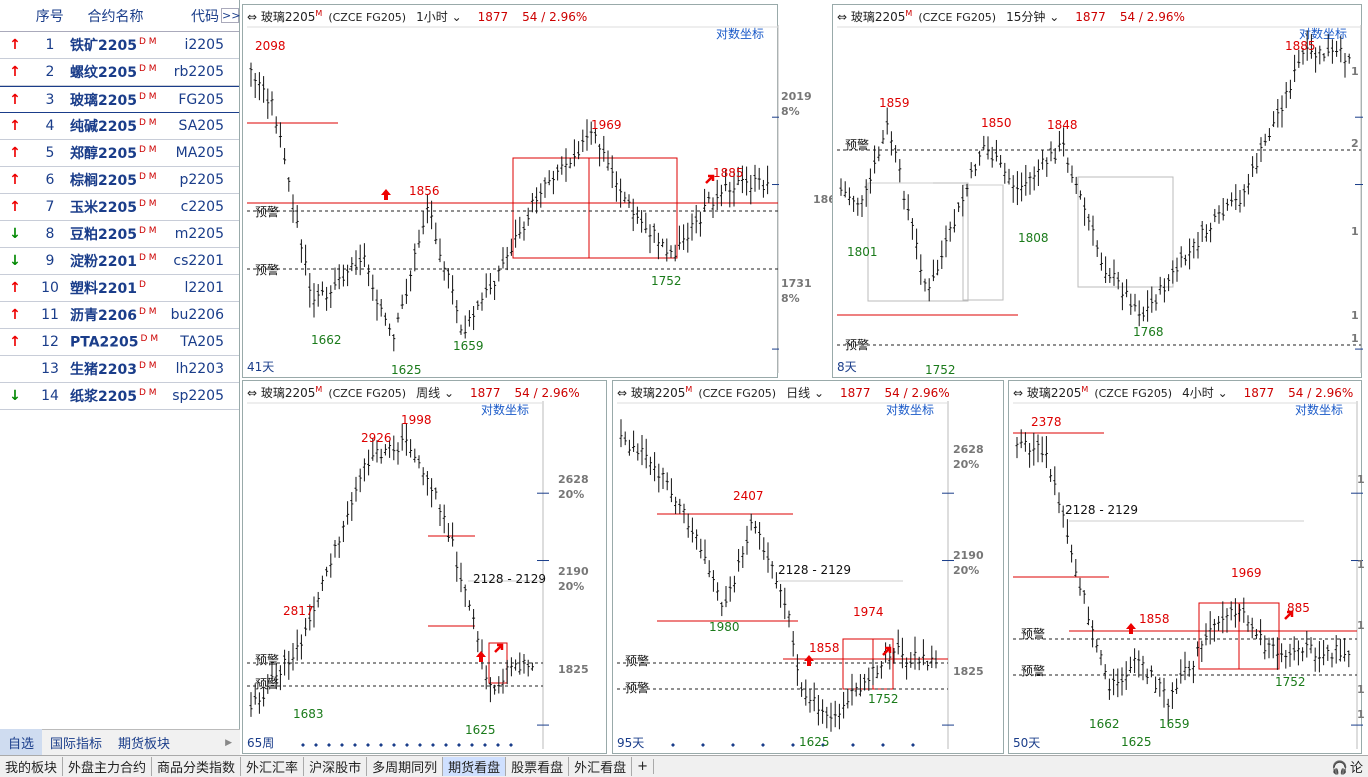  What do you see at coordinates (798, 393) in the screenshot?
I see `period-select: 日线` at bounding box center [798, 393].